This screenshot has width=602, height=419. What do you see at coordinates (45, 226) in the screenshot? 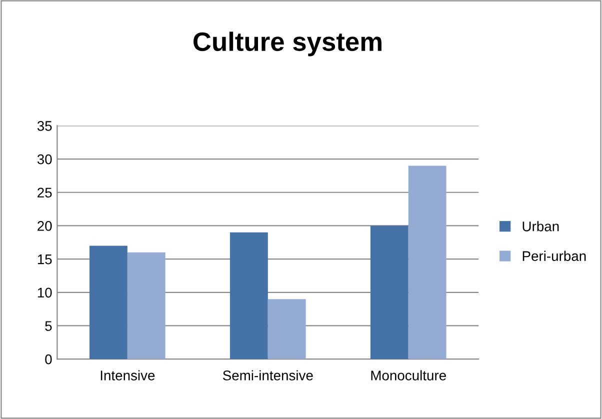
I see `y-tick-label: 20` at bounding box center [45, 226].